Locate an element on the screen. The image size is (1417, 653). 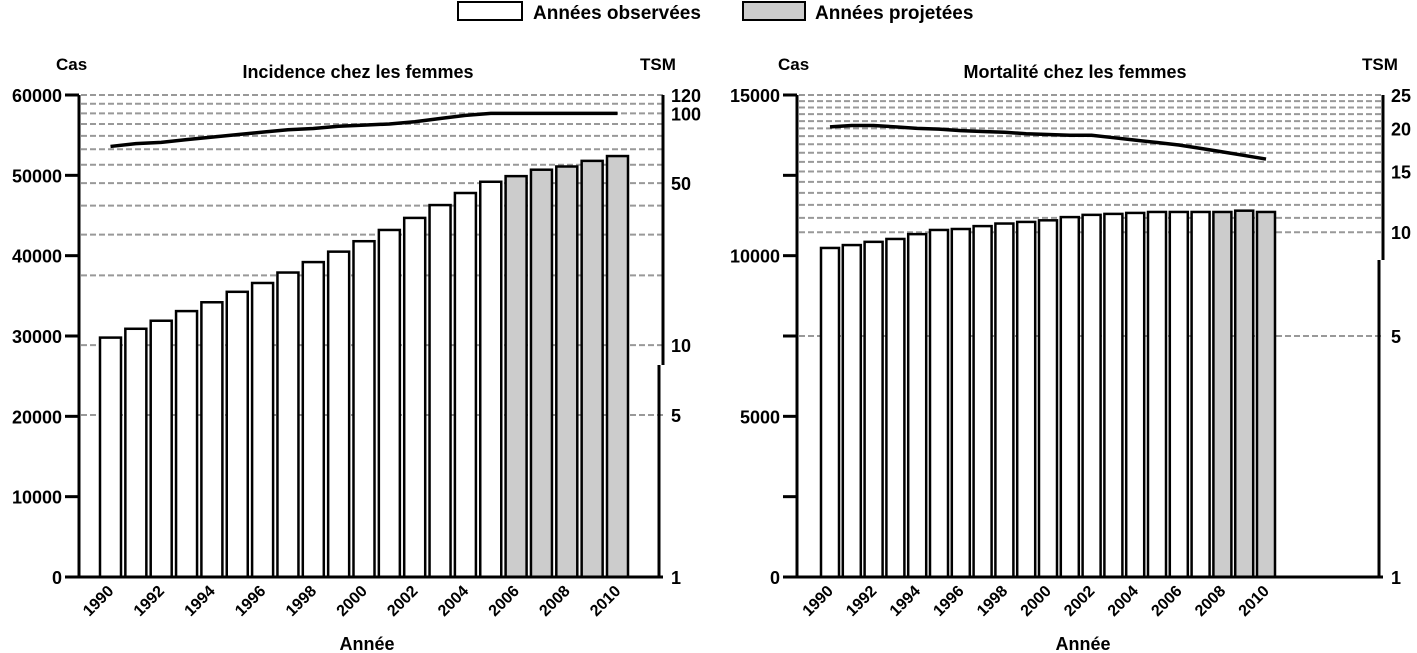
legend-label-projected: Années projetées is located at coordinates (894, 13).